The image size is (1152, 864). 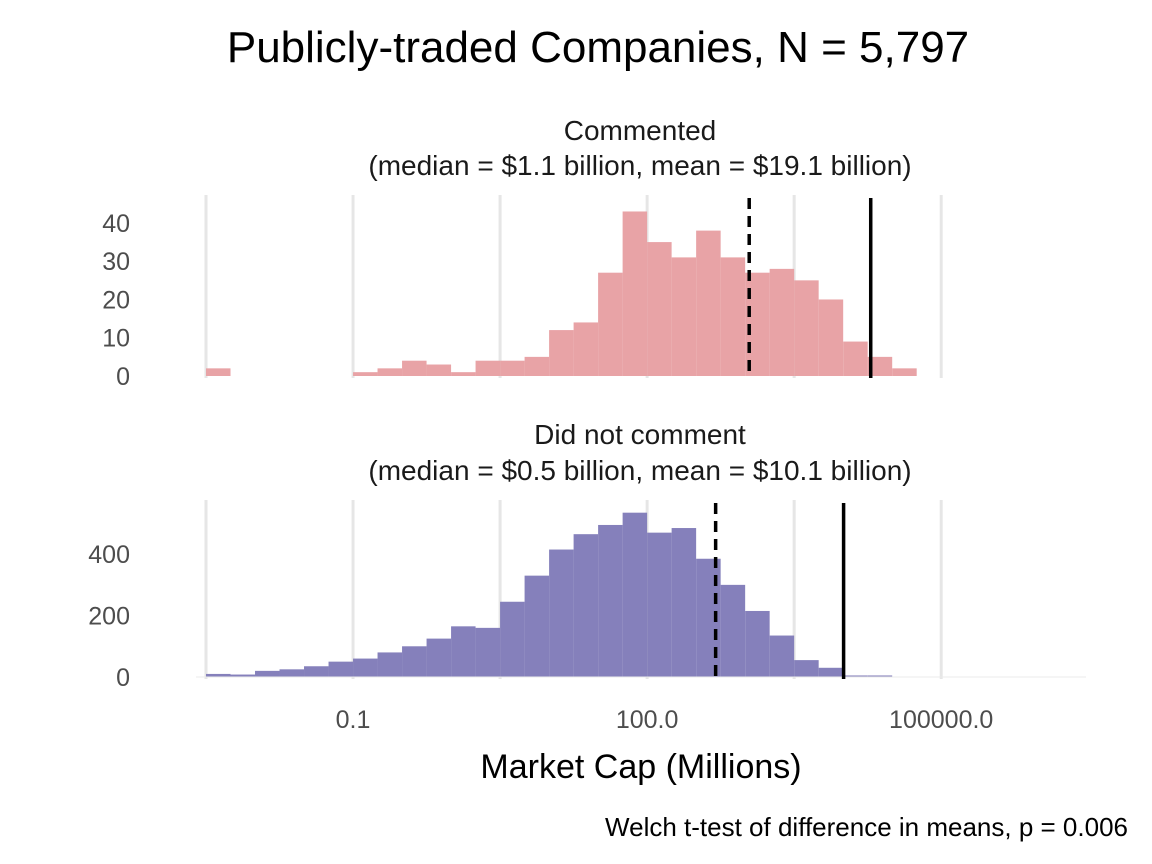 I want to click on panel-1-y-tick-label: 0, so click(x=123, y=377).